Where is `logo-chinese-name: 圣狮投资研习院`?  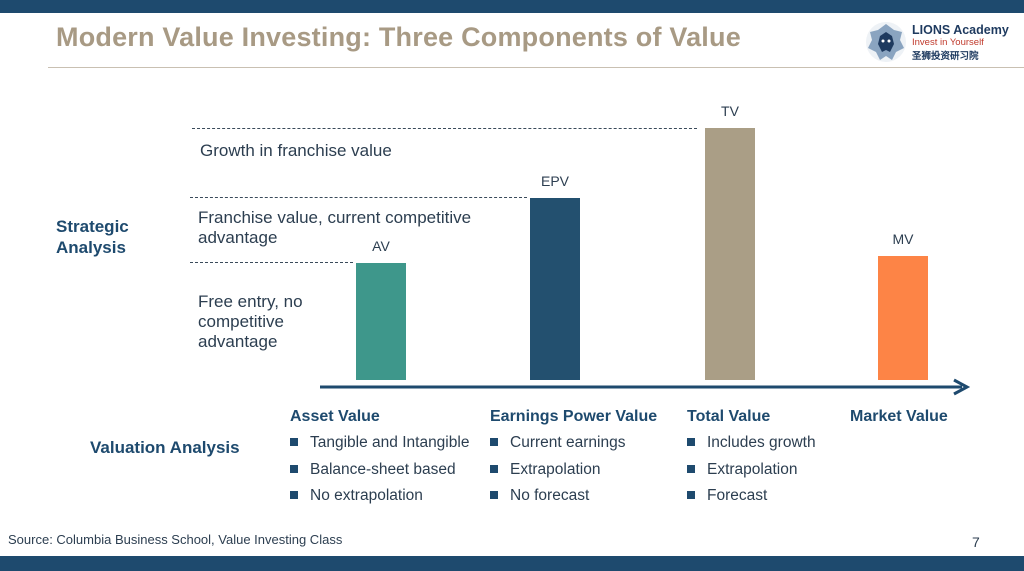 logo-chinese-name: 圣狮投资研习院 is located at coordinates (945, 56).